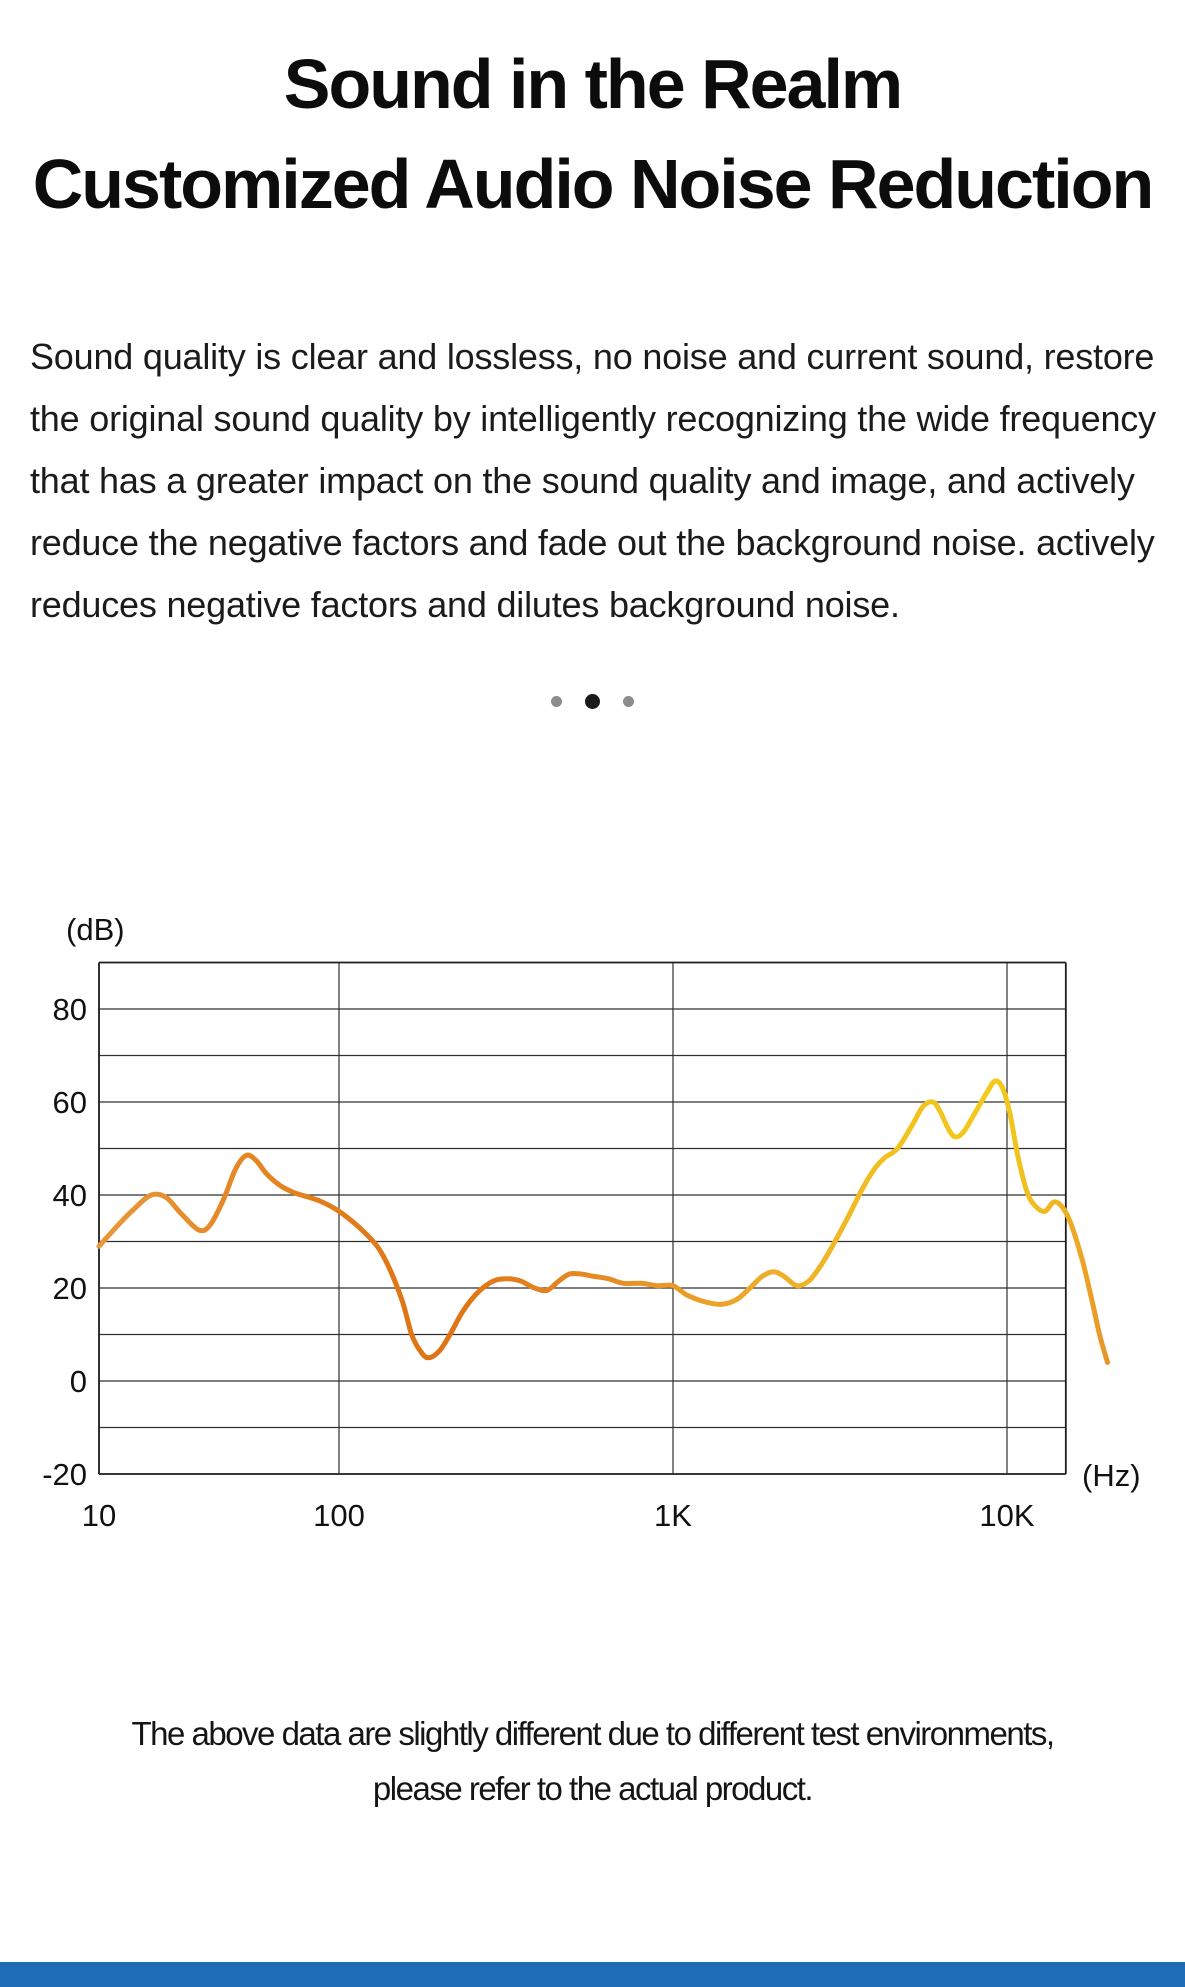 Image resolution: width=1185 pixels, height=1987 pixels. Describe the element at coordinates (70, 1009) in the screenshot. I see `y-tick-label: 80` at that location.